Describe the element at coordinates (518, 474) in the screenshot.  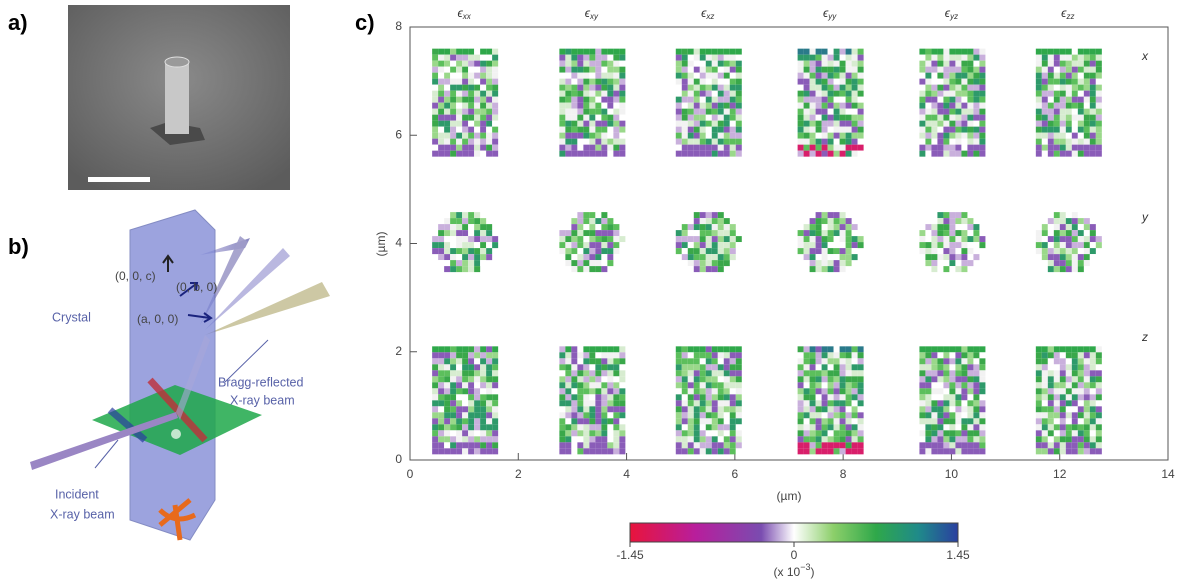
I see `x-tick-label: 2` at that location.